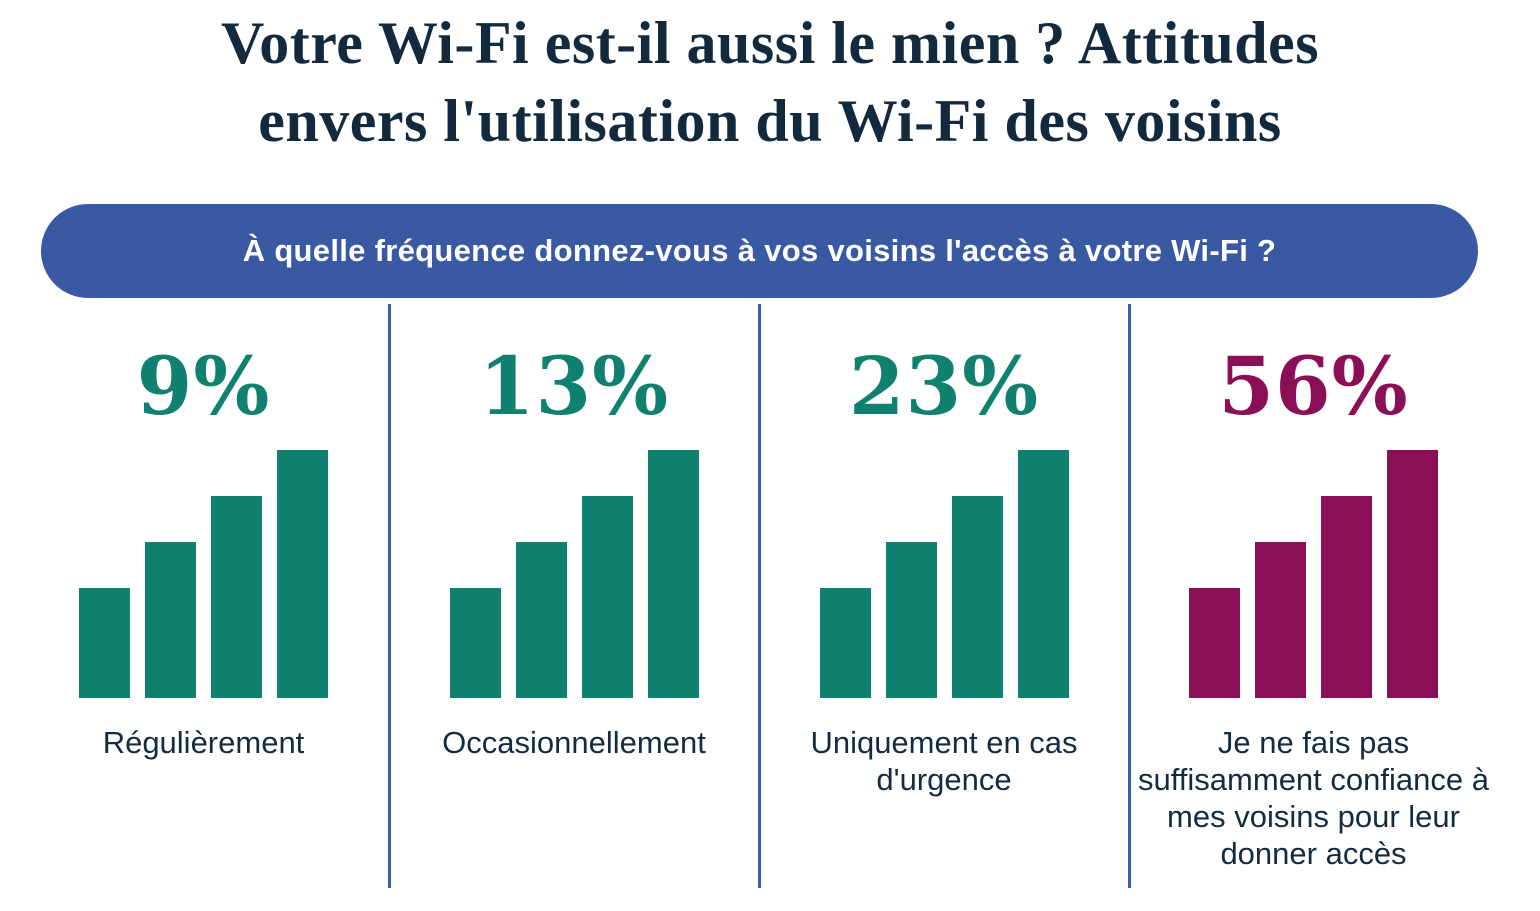  Describe the element at coordinates (203, 386) in the screenshot. I see `percent-value: 9%` at that location.